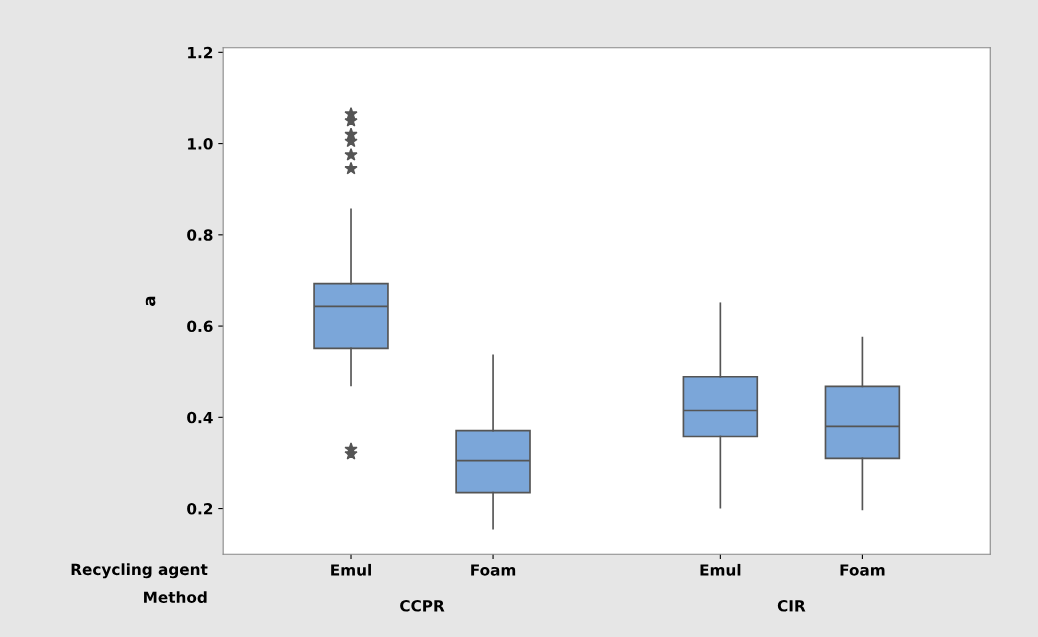 The height and width of the screenshot is (637, 1038). What do you see at coordinates (139, 571) in the screenshot?
I see `text: Recycling agent` at bounding box center [139, 571].